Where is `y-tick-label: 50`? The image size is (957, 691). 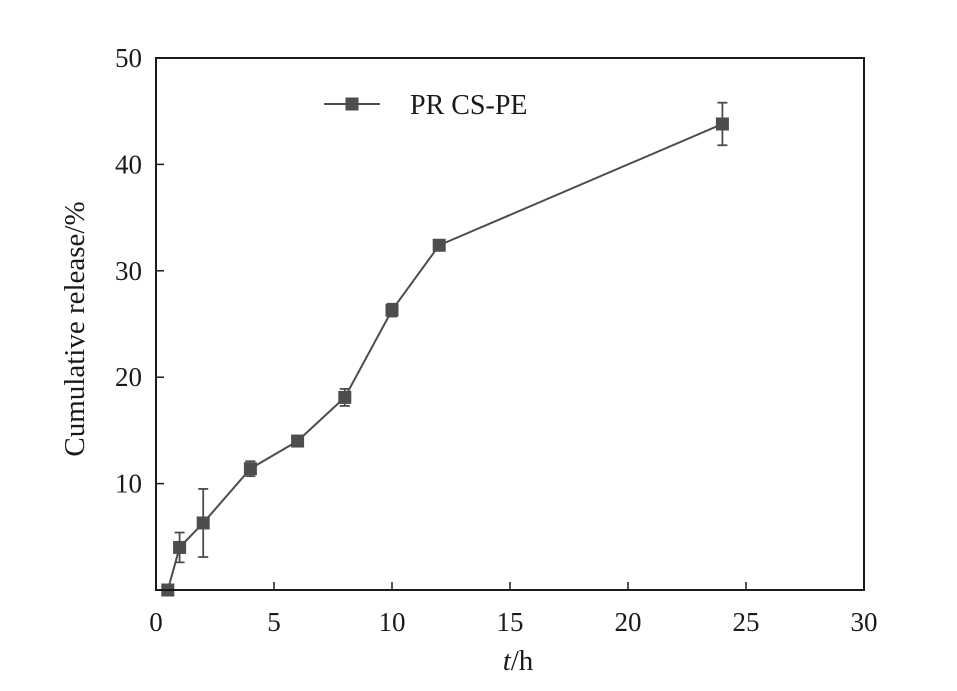
y-tick-label: 50 is located at coordinates (128, 58).